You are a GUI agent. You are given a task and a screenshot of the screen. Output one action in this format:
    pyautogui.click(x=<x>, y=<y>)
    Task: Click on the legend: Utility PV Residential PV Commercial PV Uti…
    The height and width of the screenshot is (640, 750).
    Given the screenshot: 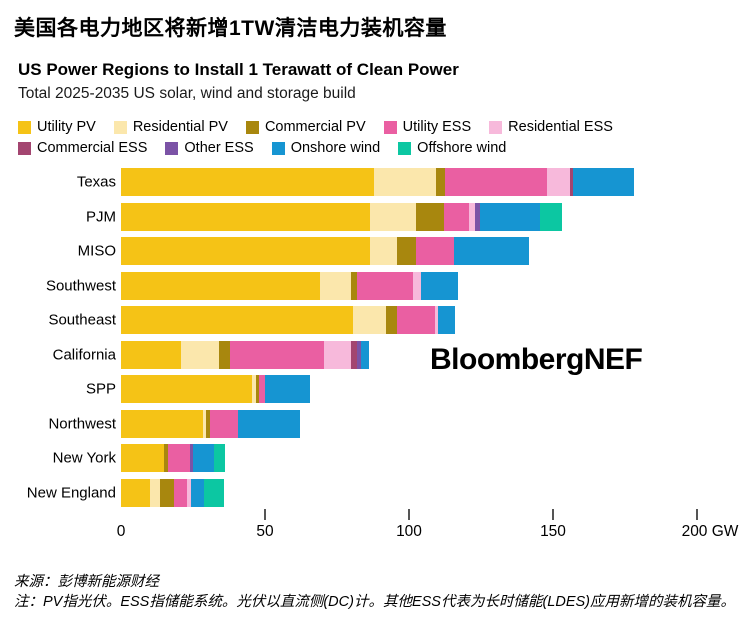 What is the action you would take?
    pyautogui.click(x=333, y=137)
    